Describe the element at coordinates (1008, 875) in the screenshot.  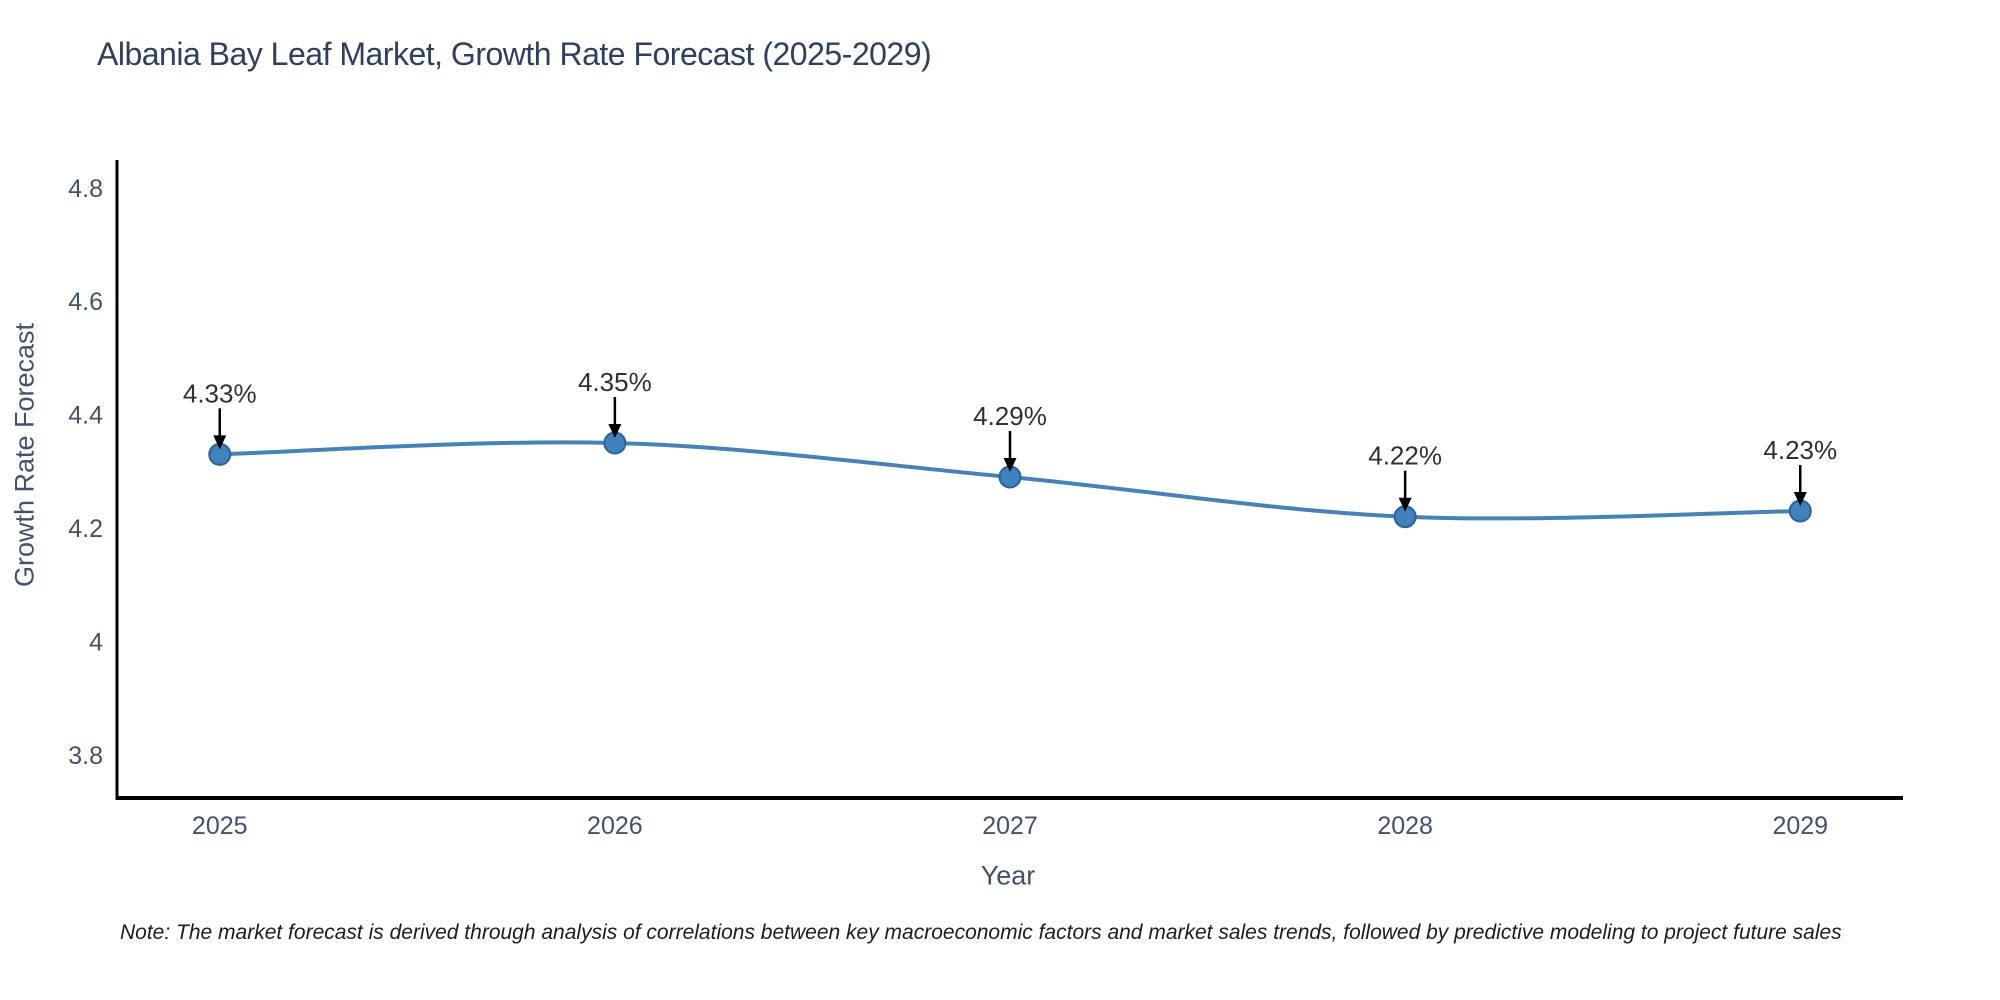
I see `x-axis-title: Year` at that location.